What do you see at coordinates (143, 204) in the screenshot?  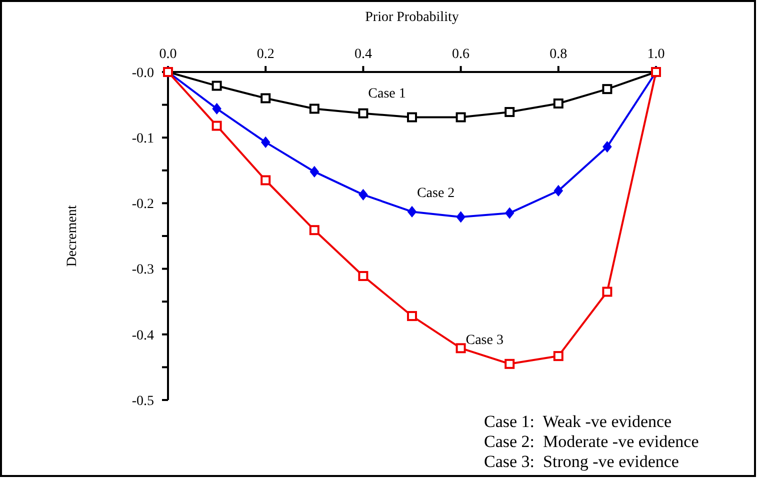 I see `y-tick-label: -0.2` at bounding box center [143, 204].